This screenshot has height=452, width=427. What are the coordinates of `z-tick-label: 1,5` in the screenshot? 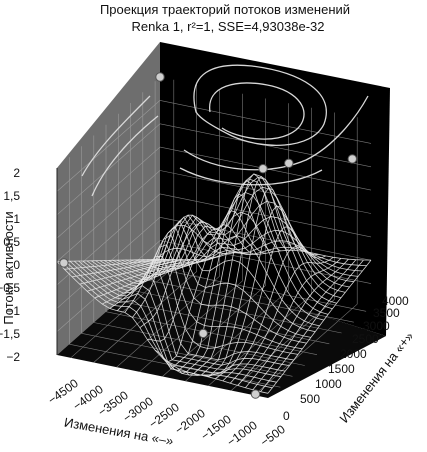 It's located at (11, 196).